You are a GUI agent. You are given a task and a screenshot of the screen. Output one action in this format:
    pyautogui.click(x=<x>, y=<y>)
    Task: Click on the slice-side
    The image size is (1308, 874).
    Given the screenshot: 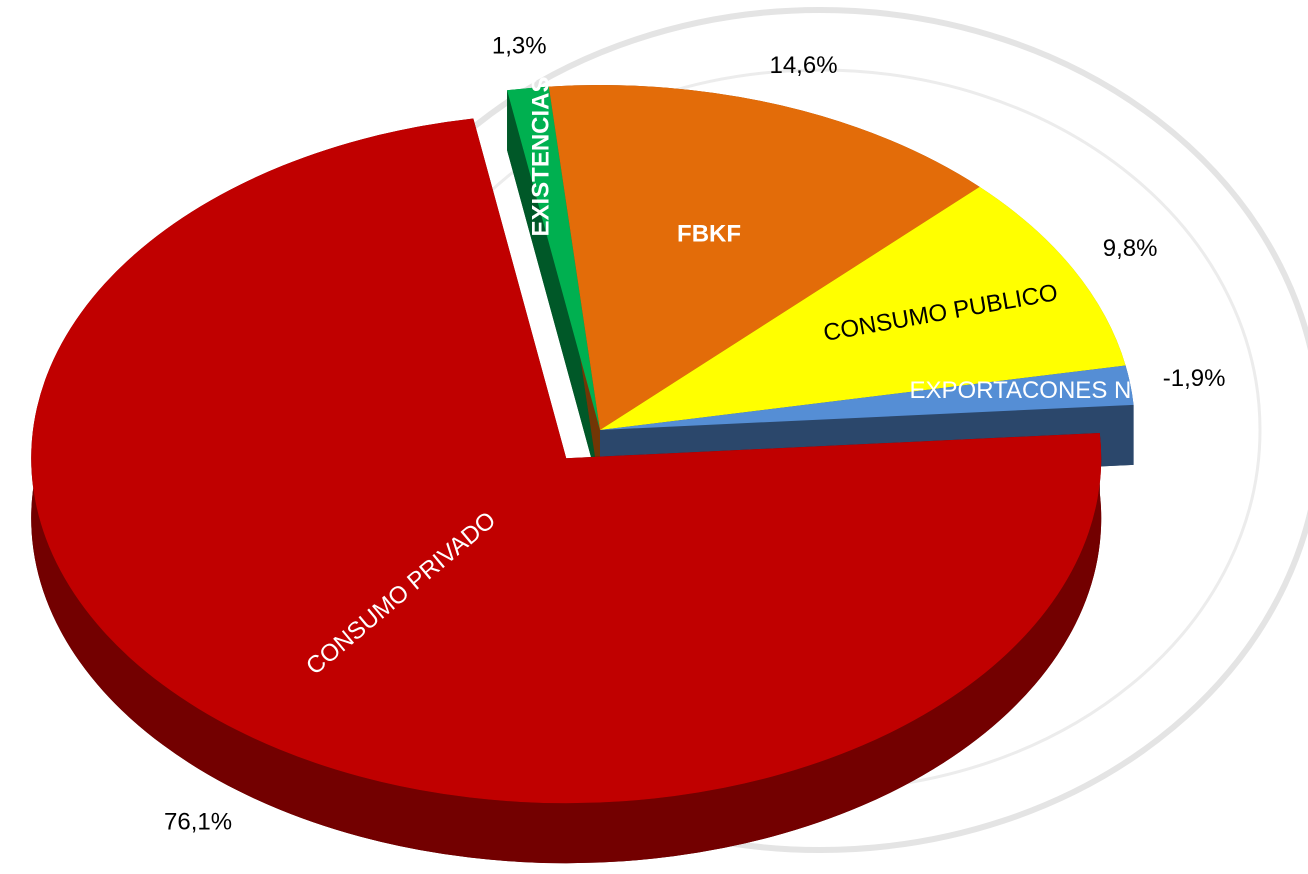 What is the action you would take?
    pyautogui.click(x=553, y=288)
    